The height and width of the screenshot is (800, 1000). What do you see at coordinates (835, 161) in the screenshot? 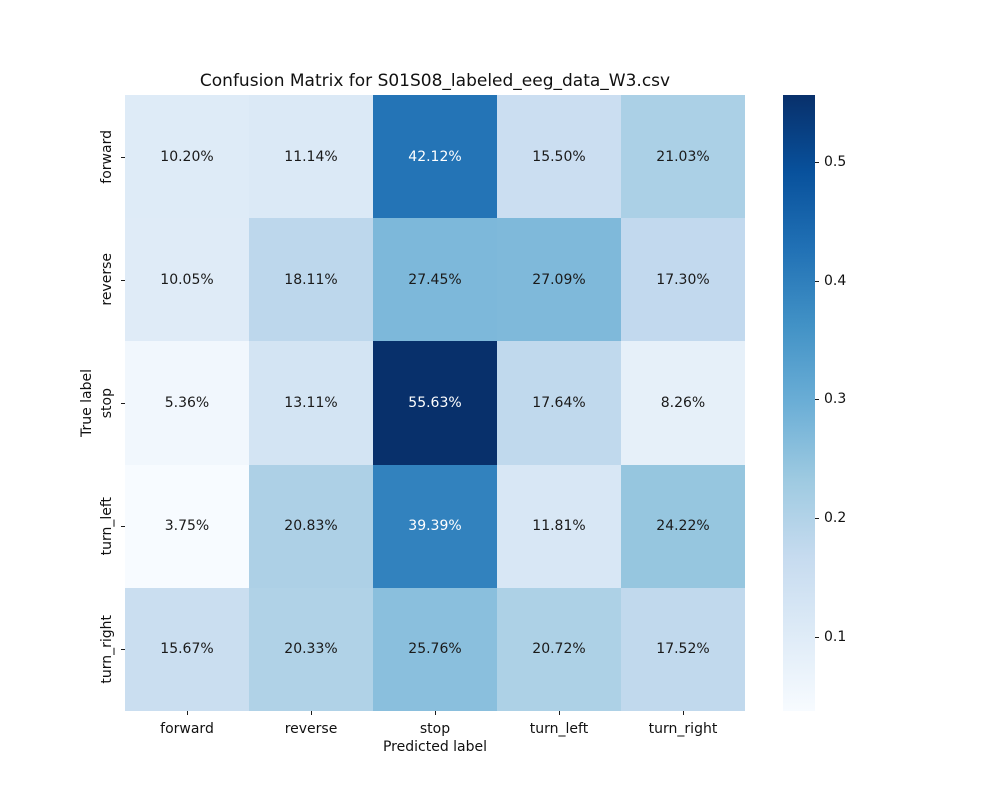
I see `colorbar-tick-label: 0.5` at bounding box center [835, 161].